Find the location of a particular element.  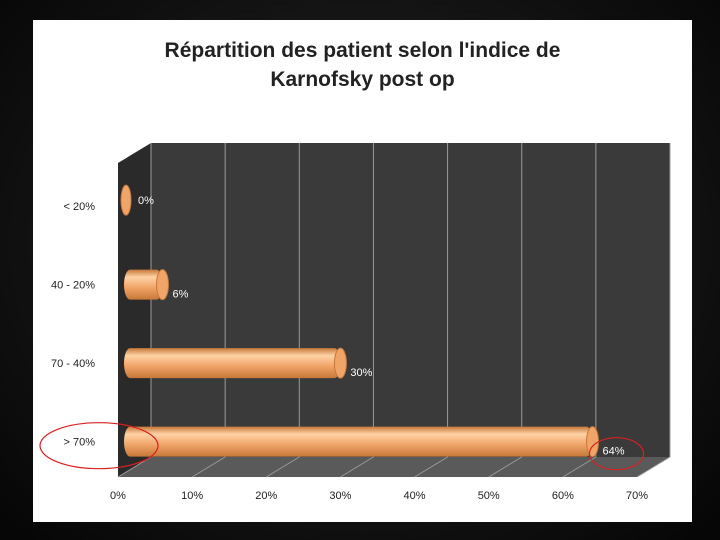

highlight-ellipse-category is located at coordinates (99, 446).